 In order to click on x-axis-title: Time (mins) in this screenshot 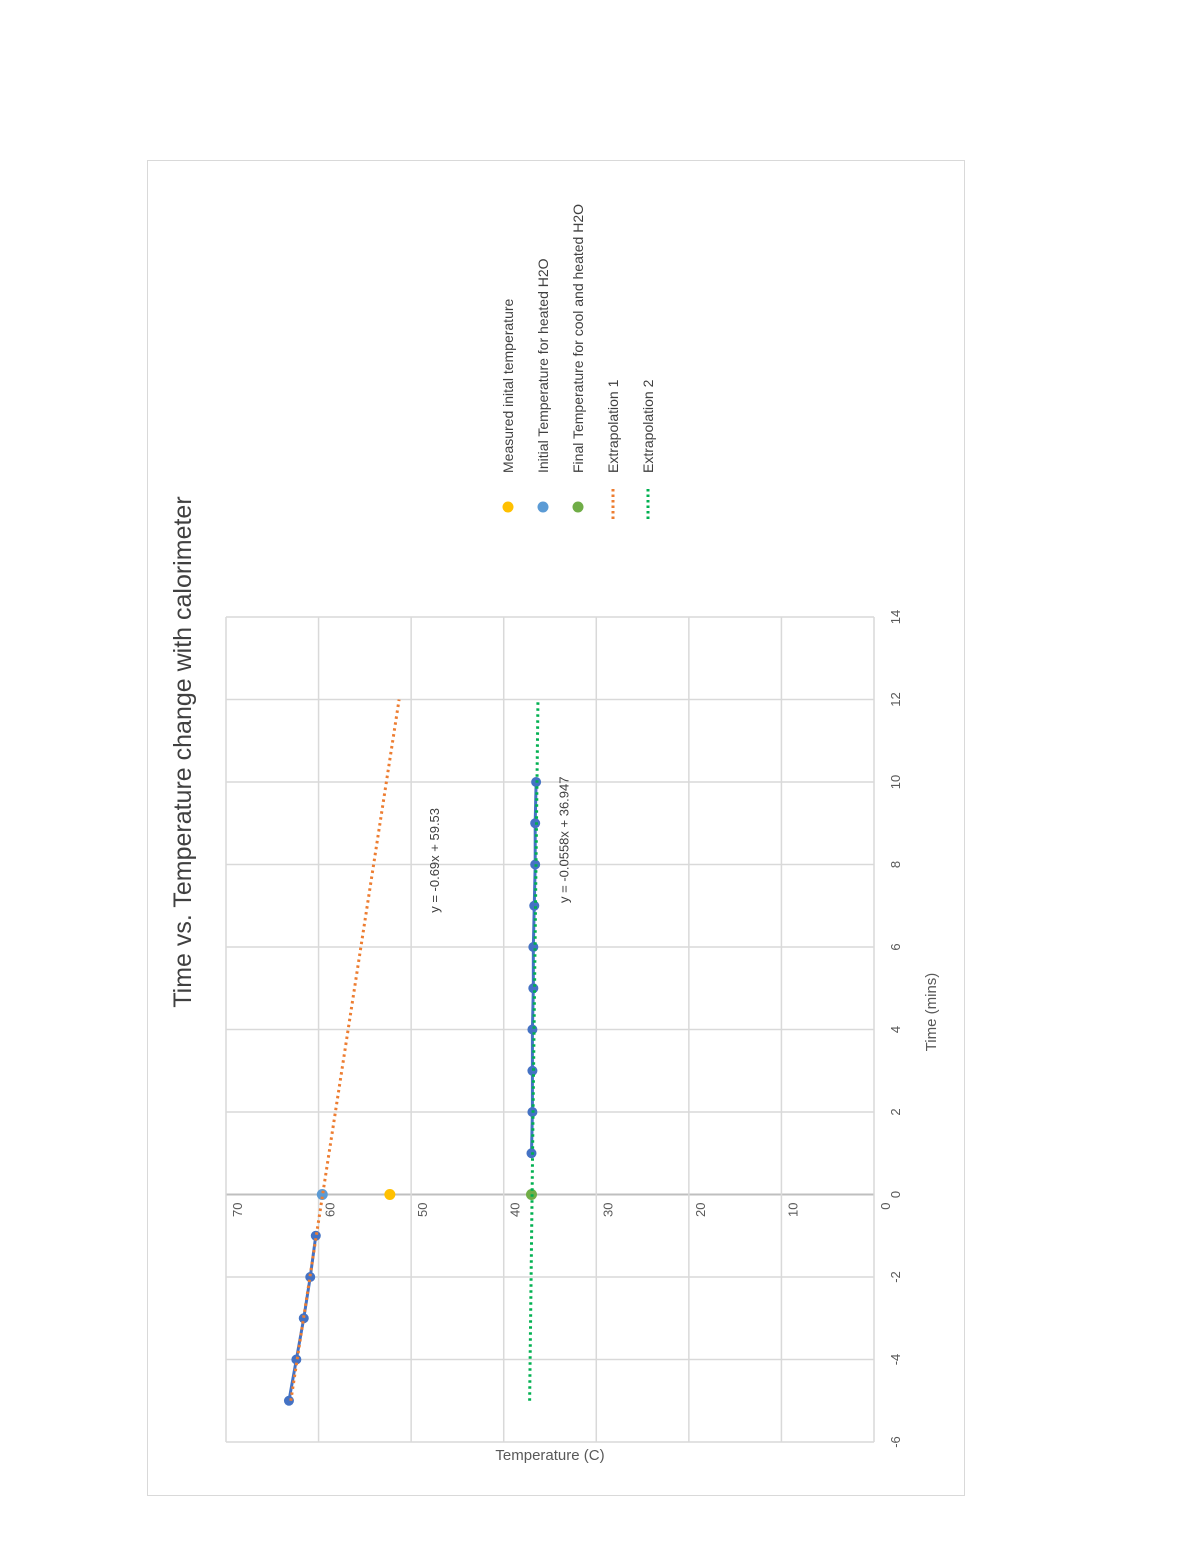, I will do `click(931, 1012)`.